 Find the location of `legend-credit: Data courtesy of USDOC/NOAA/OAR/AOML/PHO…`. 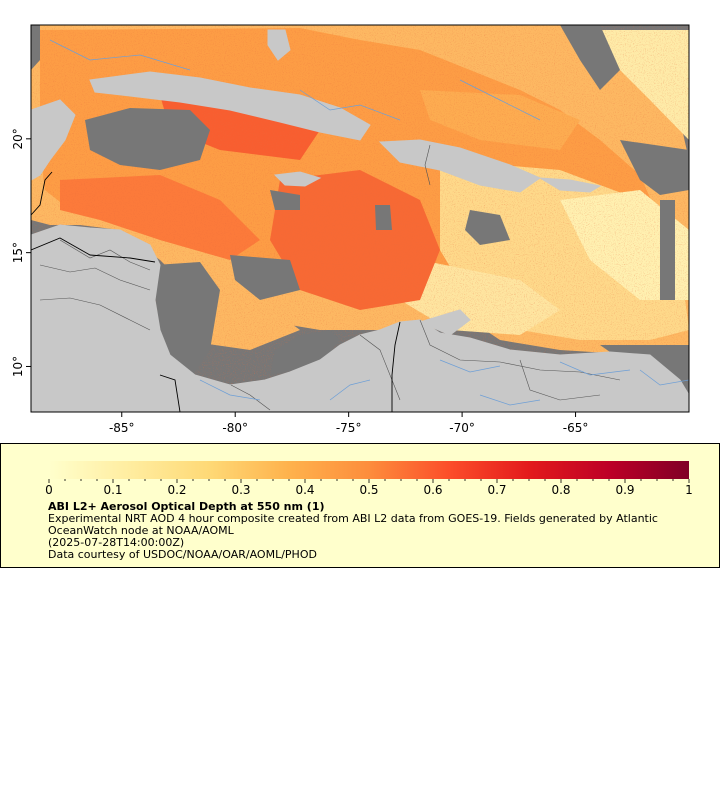

legend-credit: Data courtesy of USDOC/NOAA/OAR/AOML/PHO… is located at coordinates (182, 554).